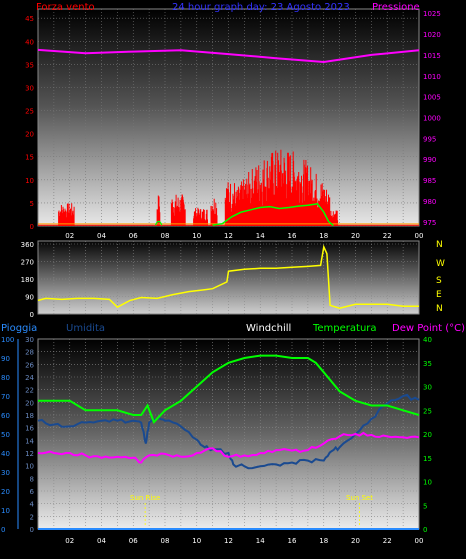  Describe the element at coordinates (427, 364) in the screenshot. I see `temp-tick-label: 35` at that location.